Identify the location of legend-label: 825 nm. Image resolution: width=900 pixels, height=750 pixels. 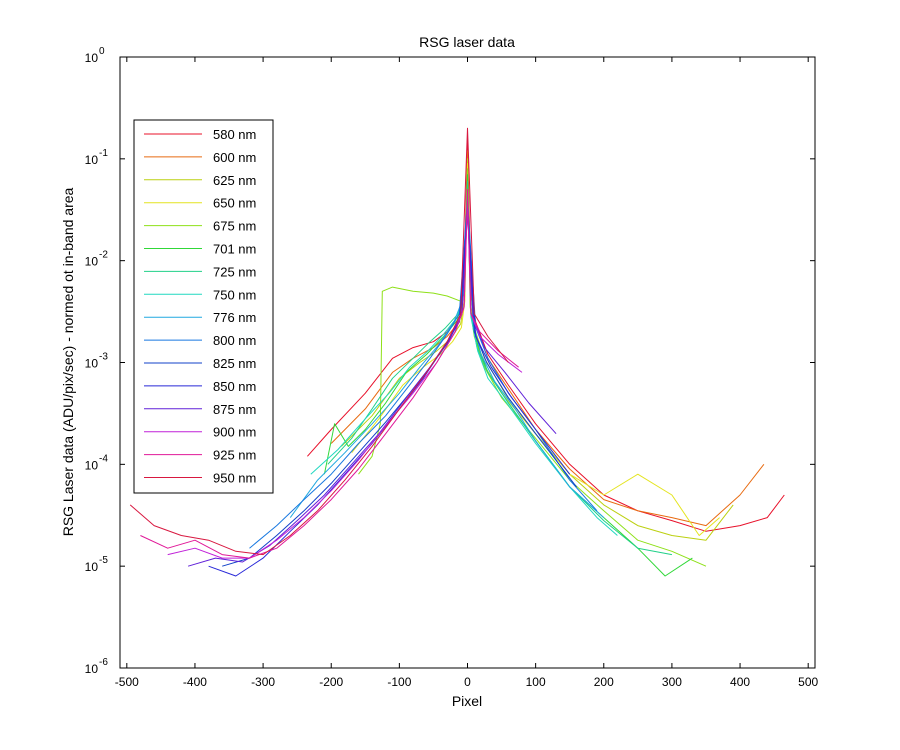
(234, 363).